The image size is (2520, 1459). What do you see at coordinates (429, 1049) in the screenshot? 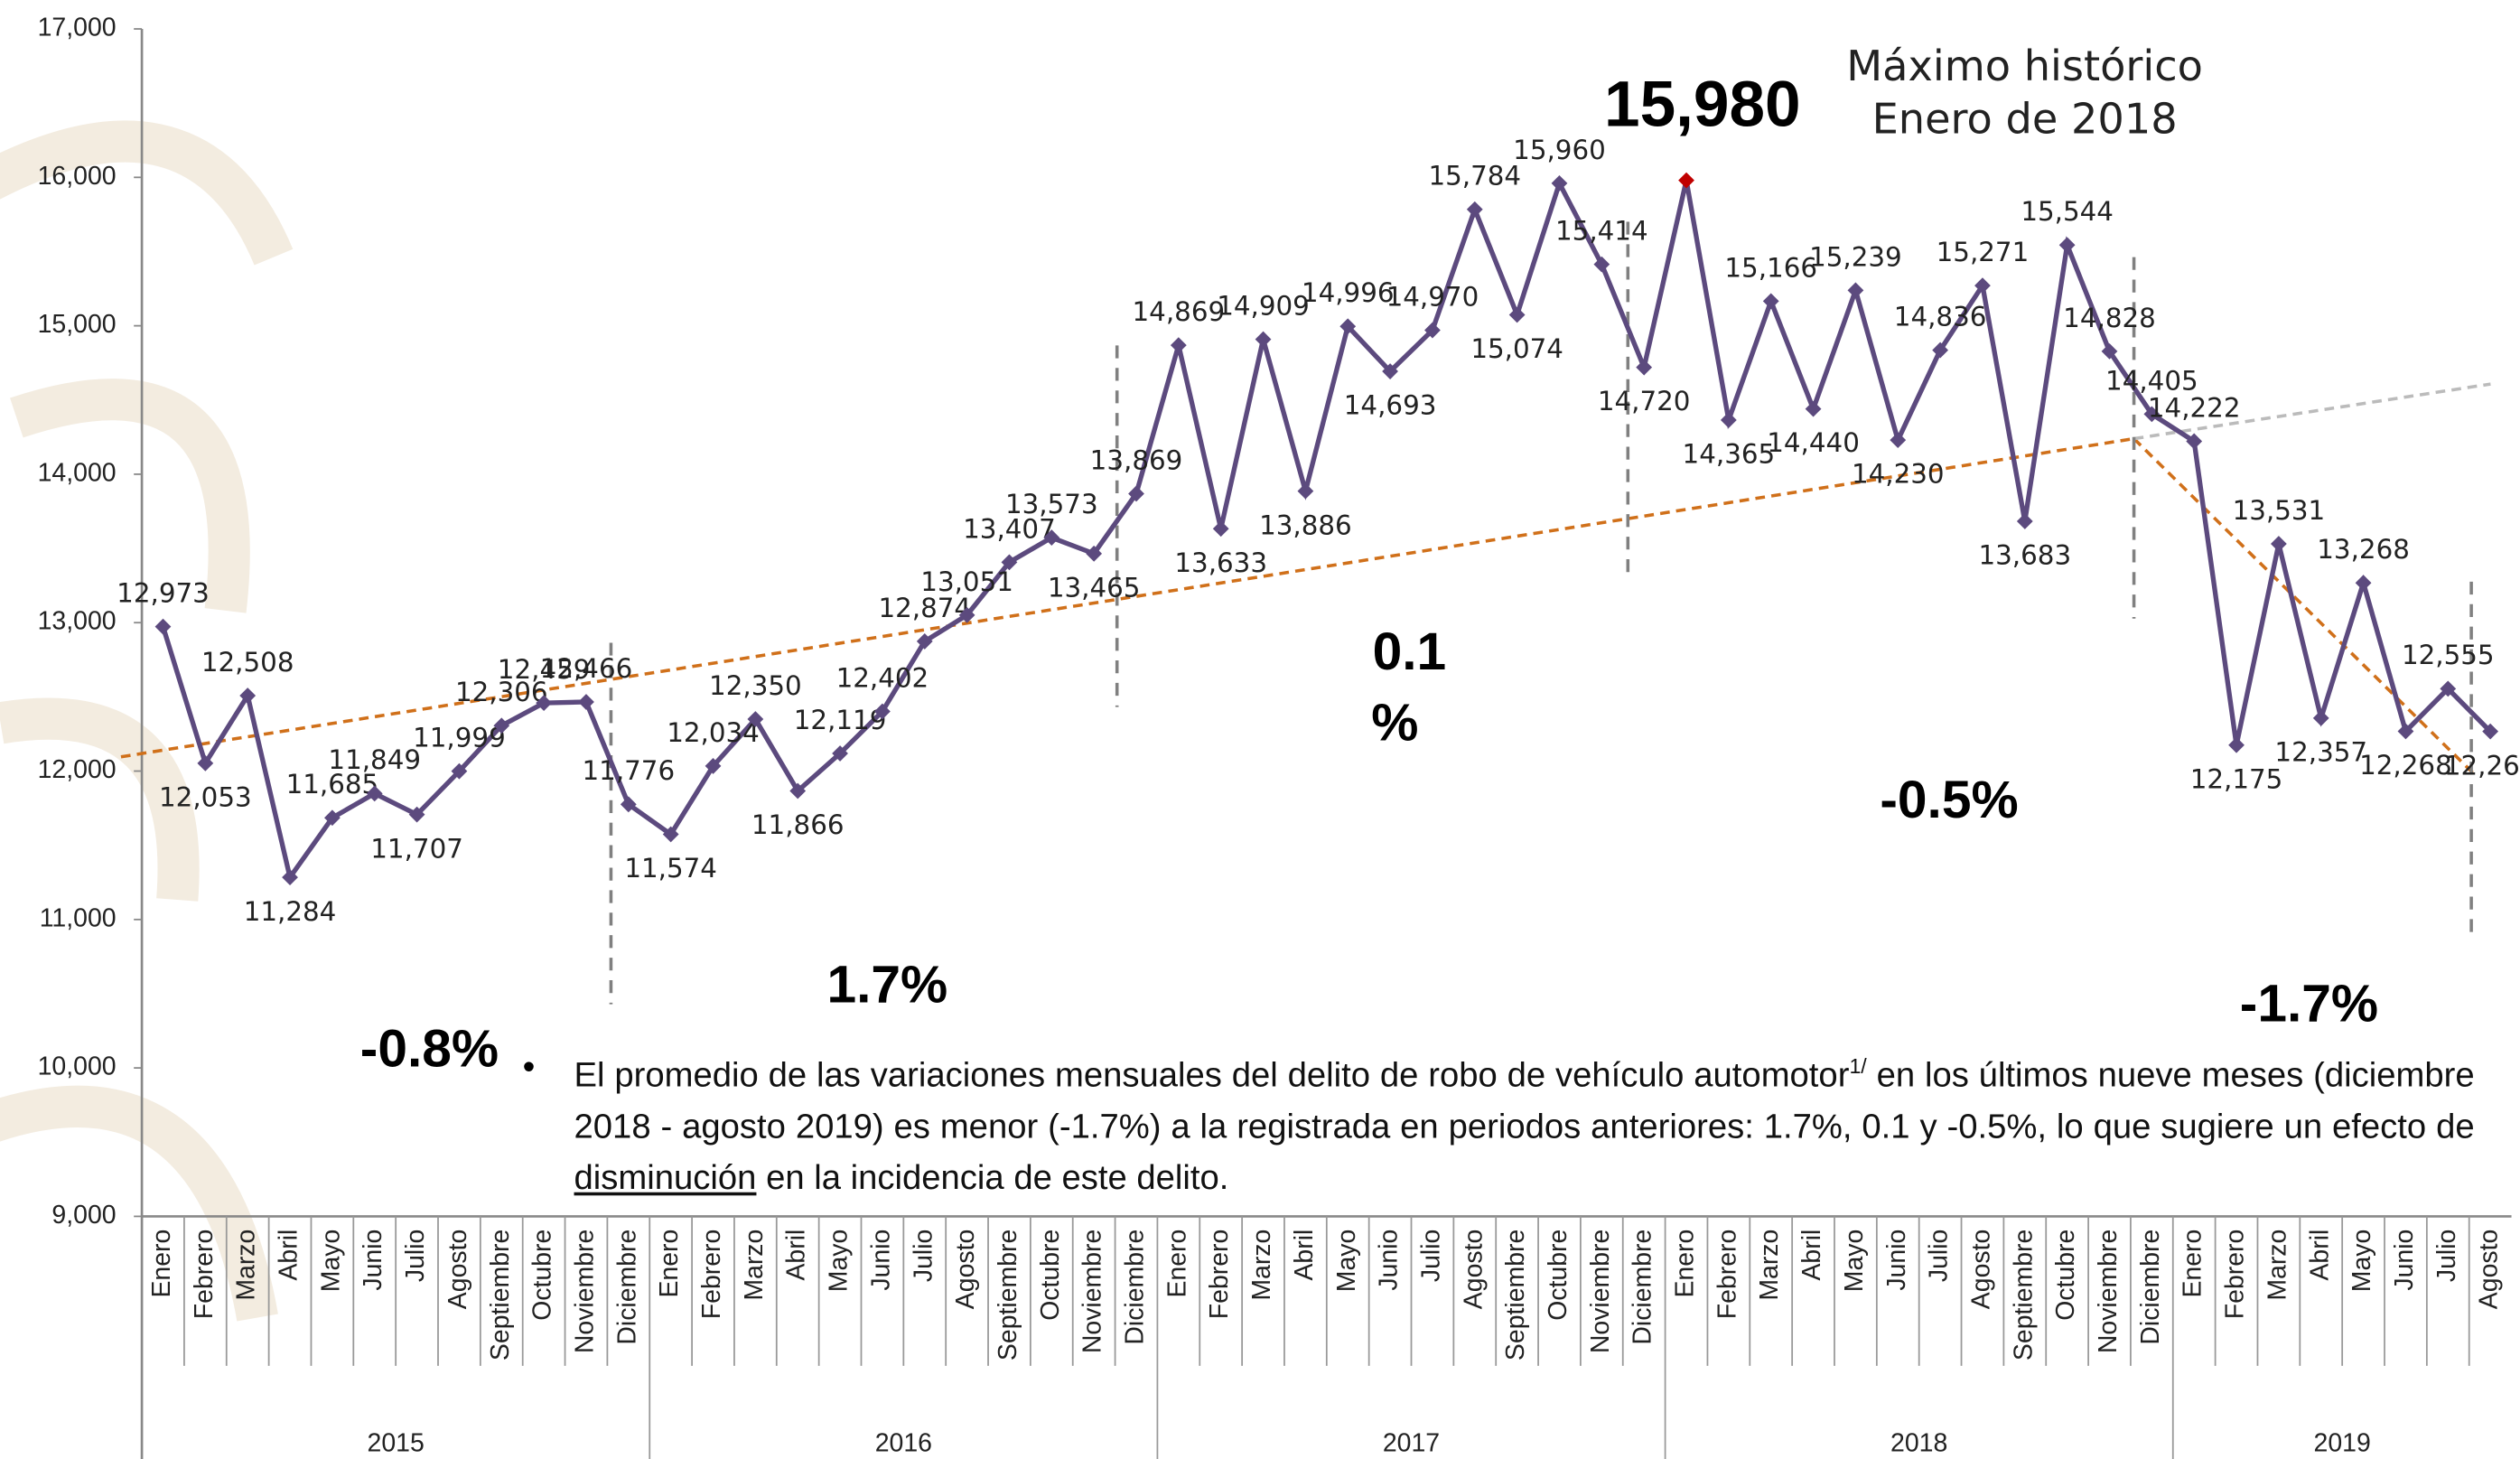
I see `period-label: -0.8%` at bounding box center [429, 1049].